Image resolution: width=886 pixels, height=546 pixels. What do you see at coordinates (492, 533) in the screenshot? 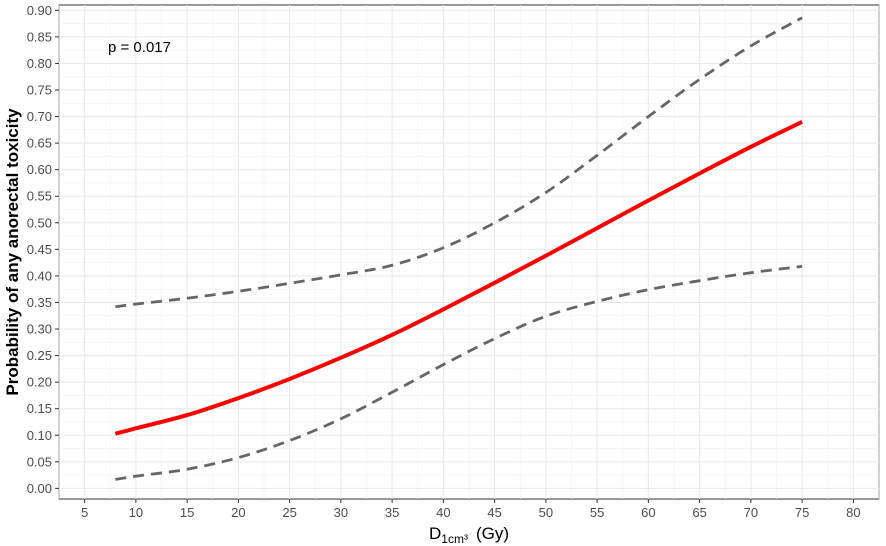
I see `x-axis-title-unit: (Gy)` at bounding box center [492, 533].